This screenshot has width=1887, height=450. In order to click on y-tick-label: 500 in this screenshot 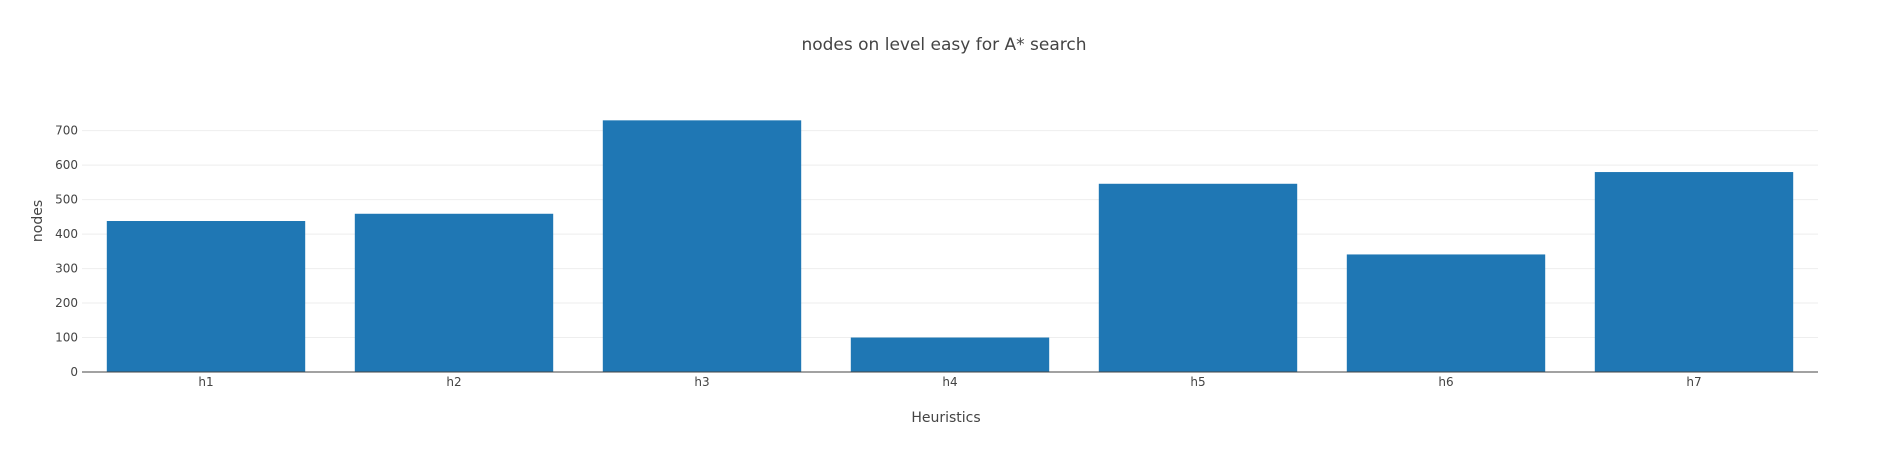, I will do `click(66, 200)`.